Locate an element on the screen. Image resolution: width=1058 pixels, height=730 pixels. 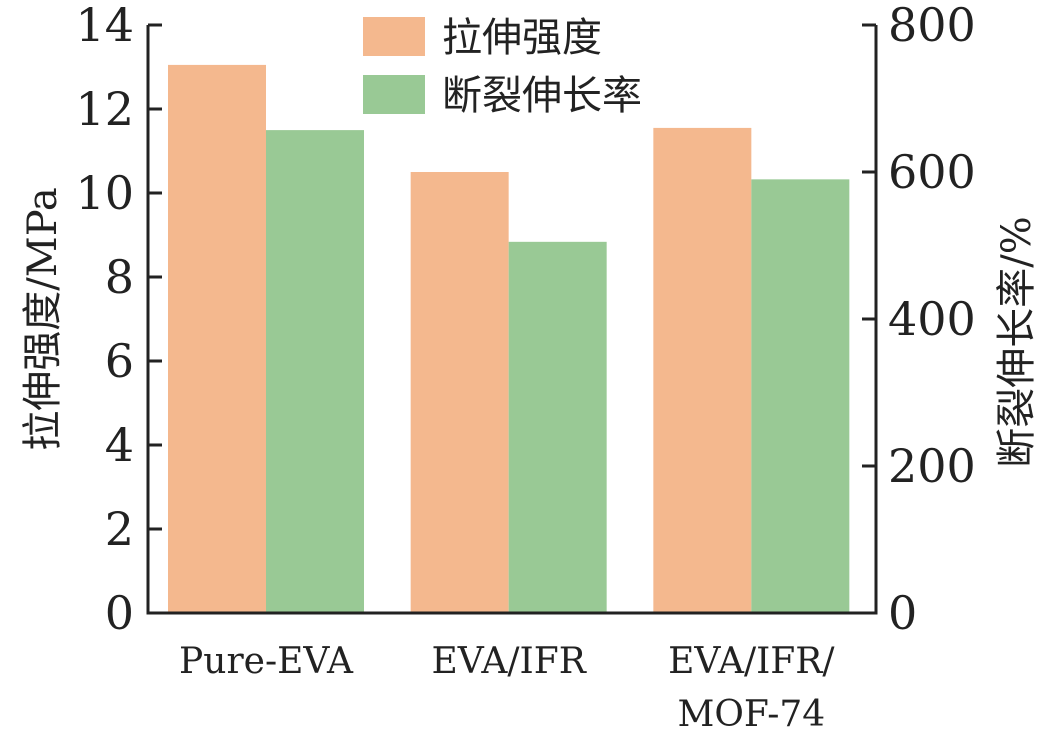
left-tick-label: 4 is located at coordinates (119, 445).